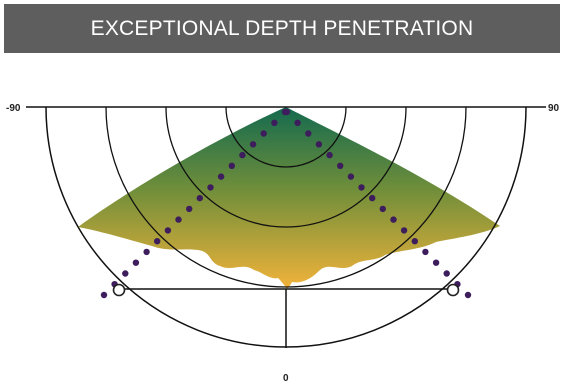  Describe the element at coordinates (554, 108) in the screenshot. I see `angle-label-right: 90` at that location.